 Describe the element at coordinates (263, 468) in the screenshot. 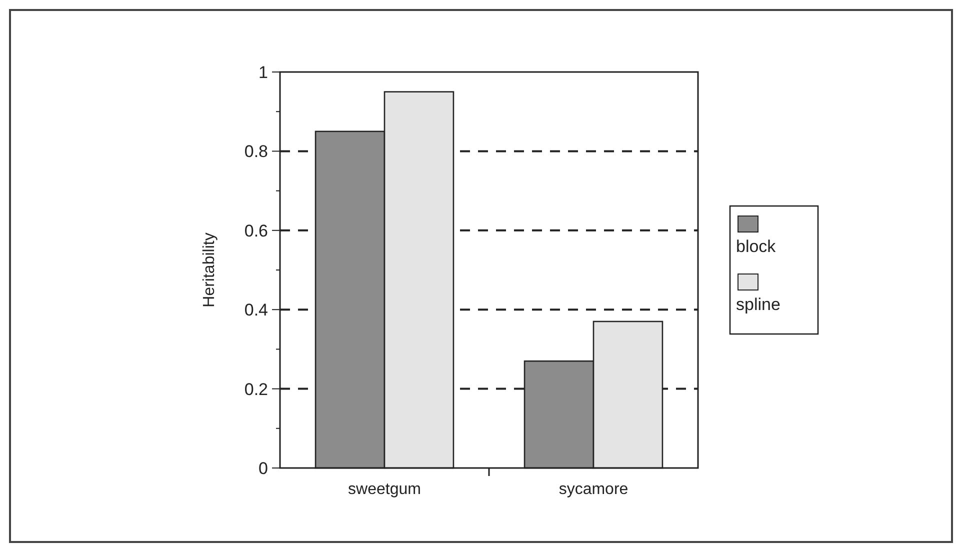

I see `y-tick-label: 0` at that location.